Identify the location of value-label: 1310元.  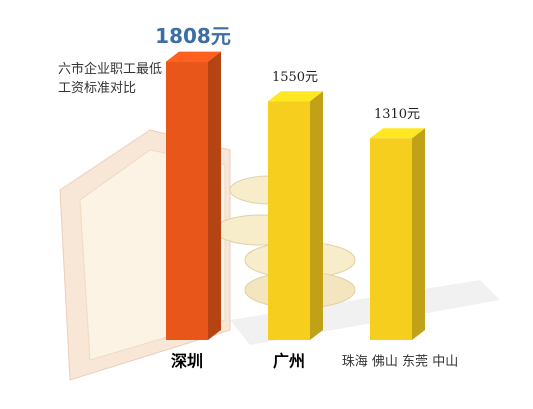
(397, 114).